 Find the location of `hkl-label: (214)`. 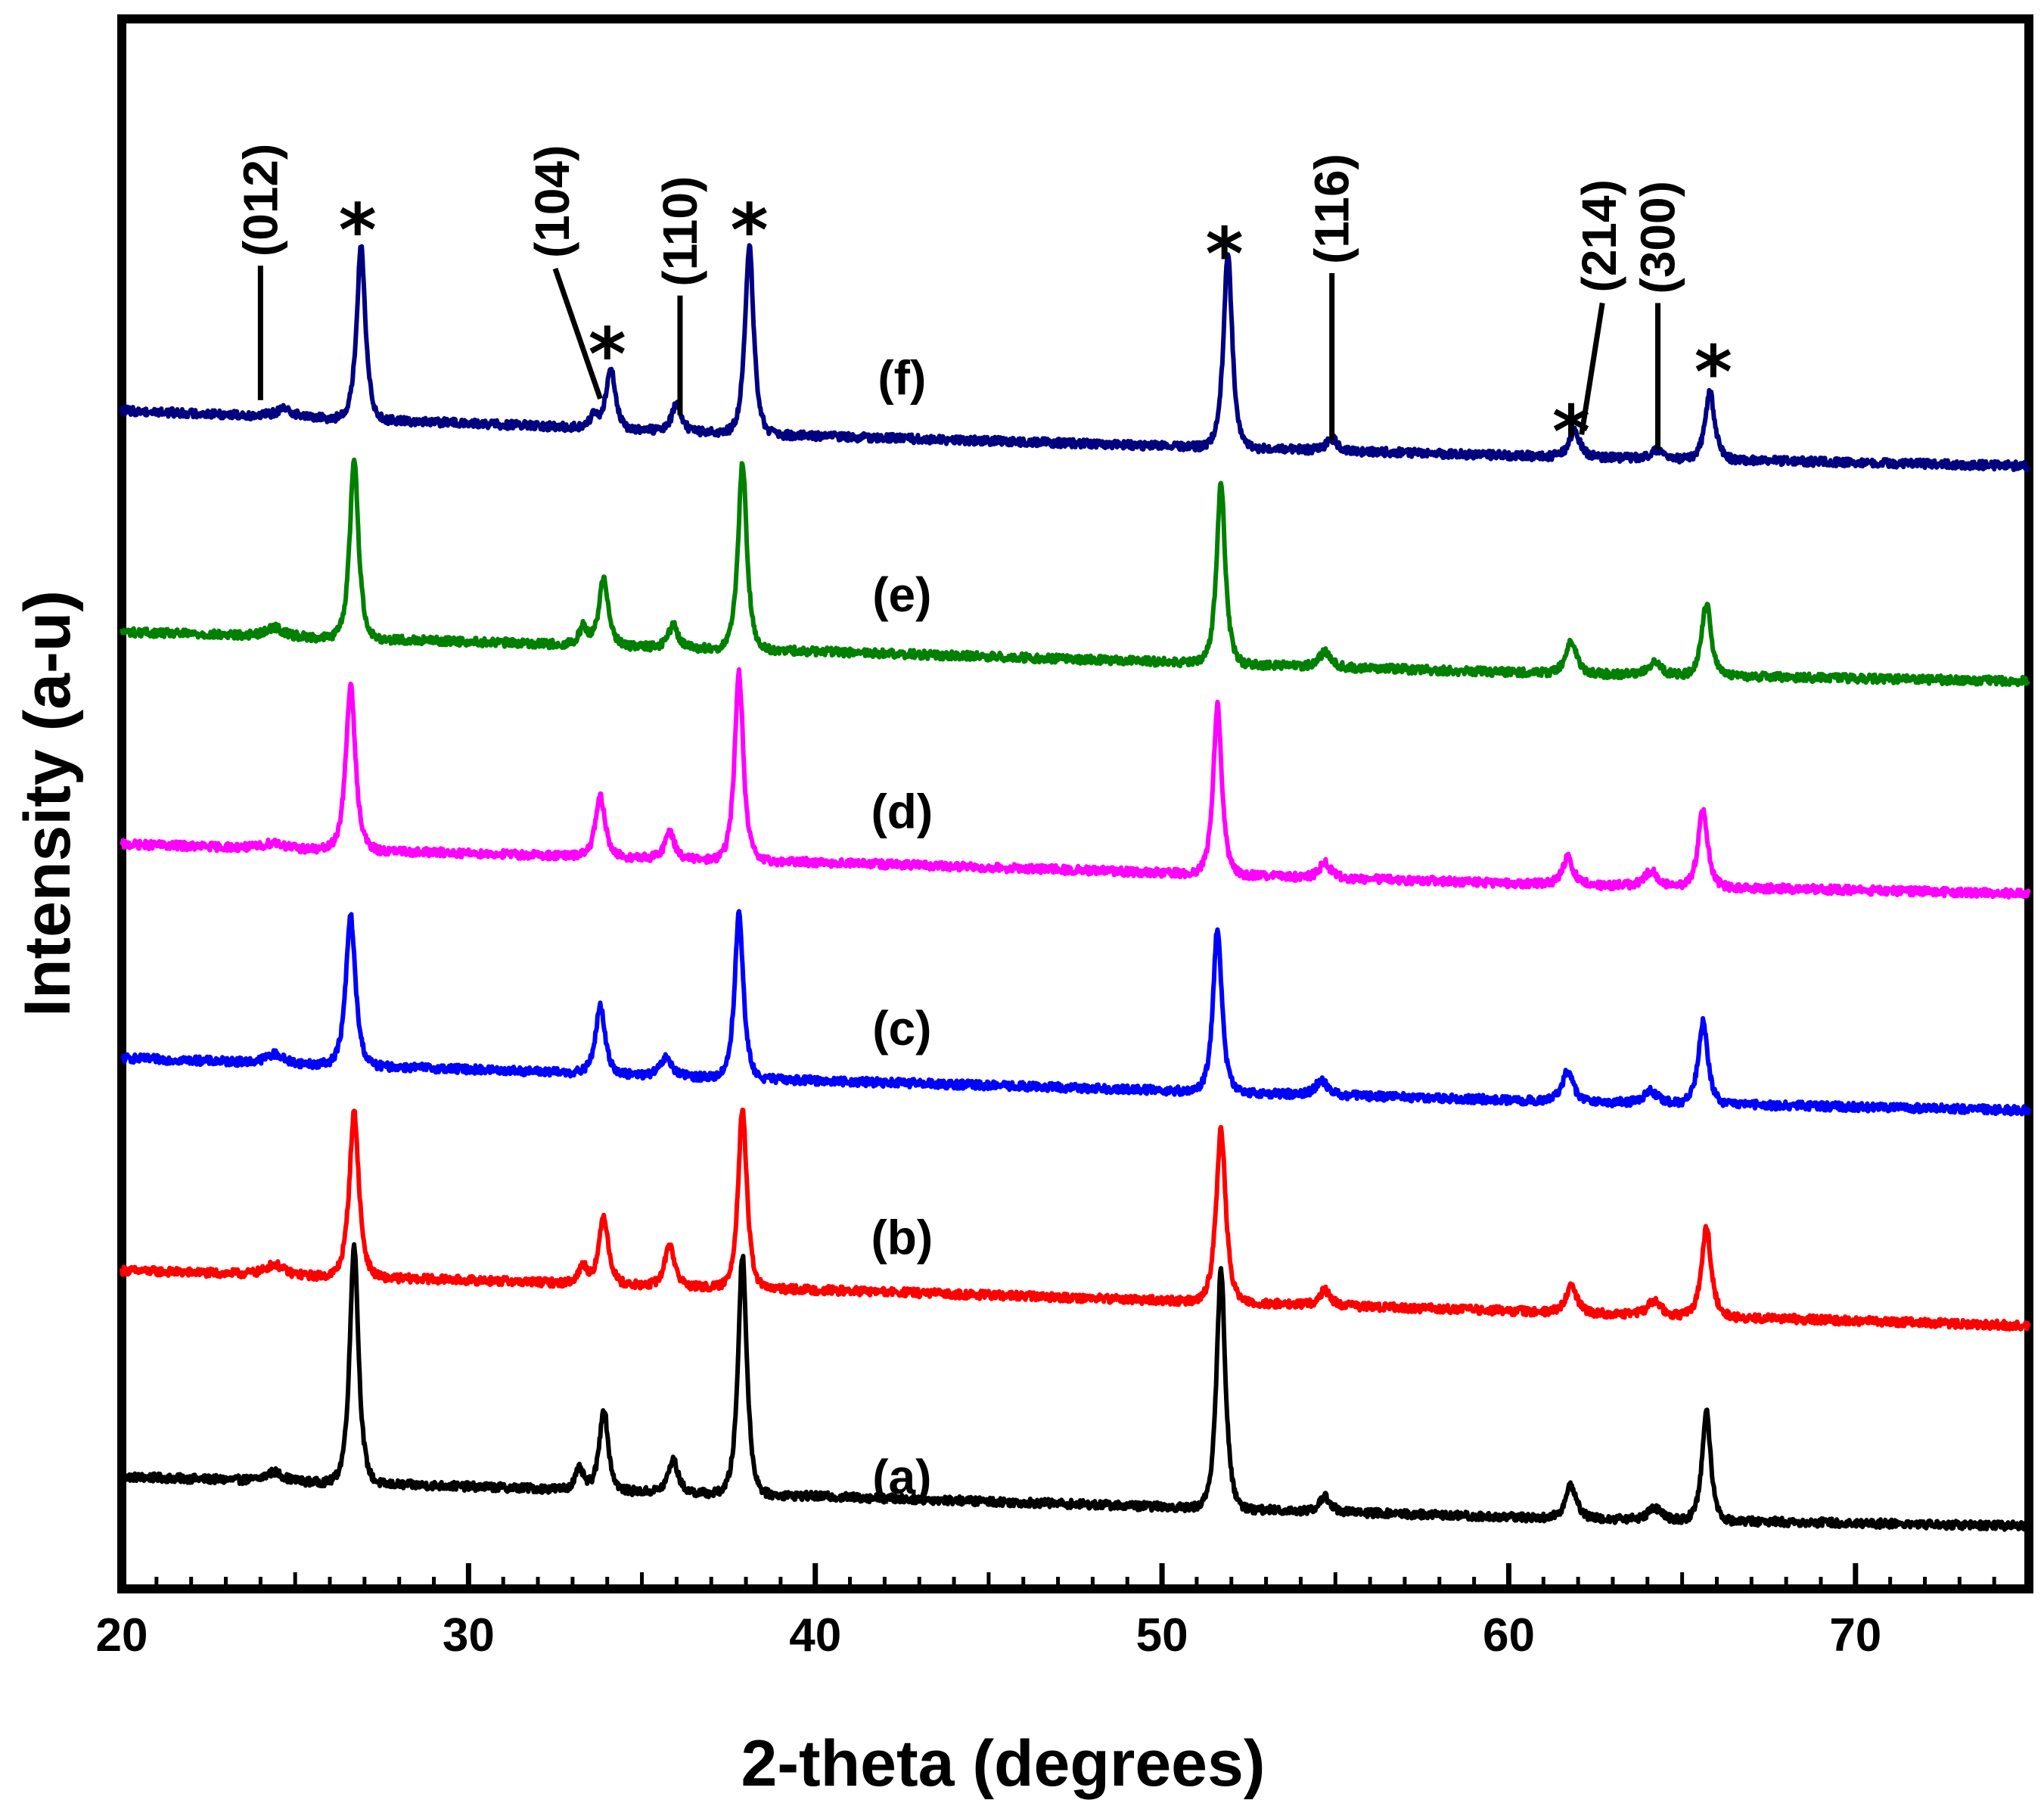

hkl-label: (214) is located at coordinates (1599, 235).